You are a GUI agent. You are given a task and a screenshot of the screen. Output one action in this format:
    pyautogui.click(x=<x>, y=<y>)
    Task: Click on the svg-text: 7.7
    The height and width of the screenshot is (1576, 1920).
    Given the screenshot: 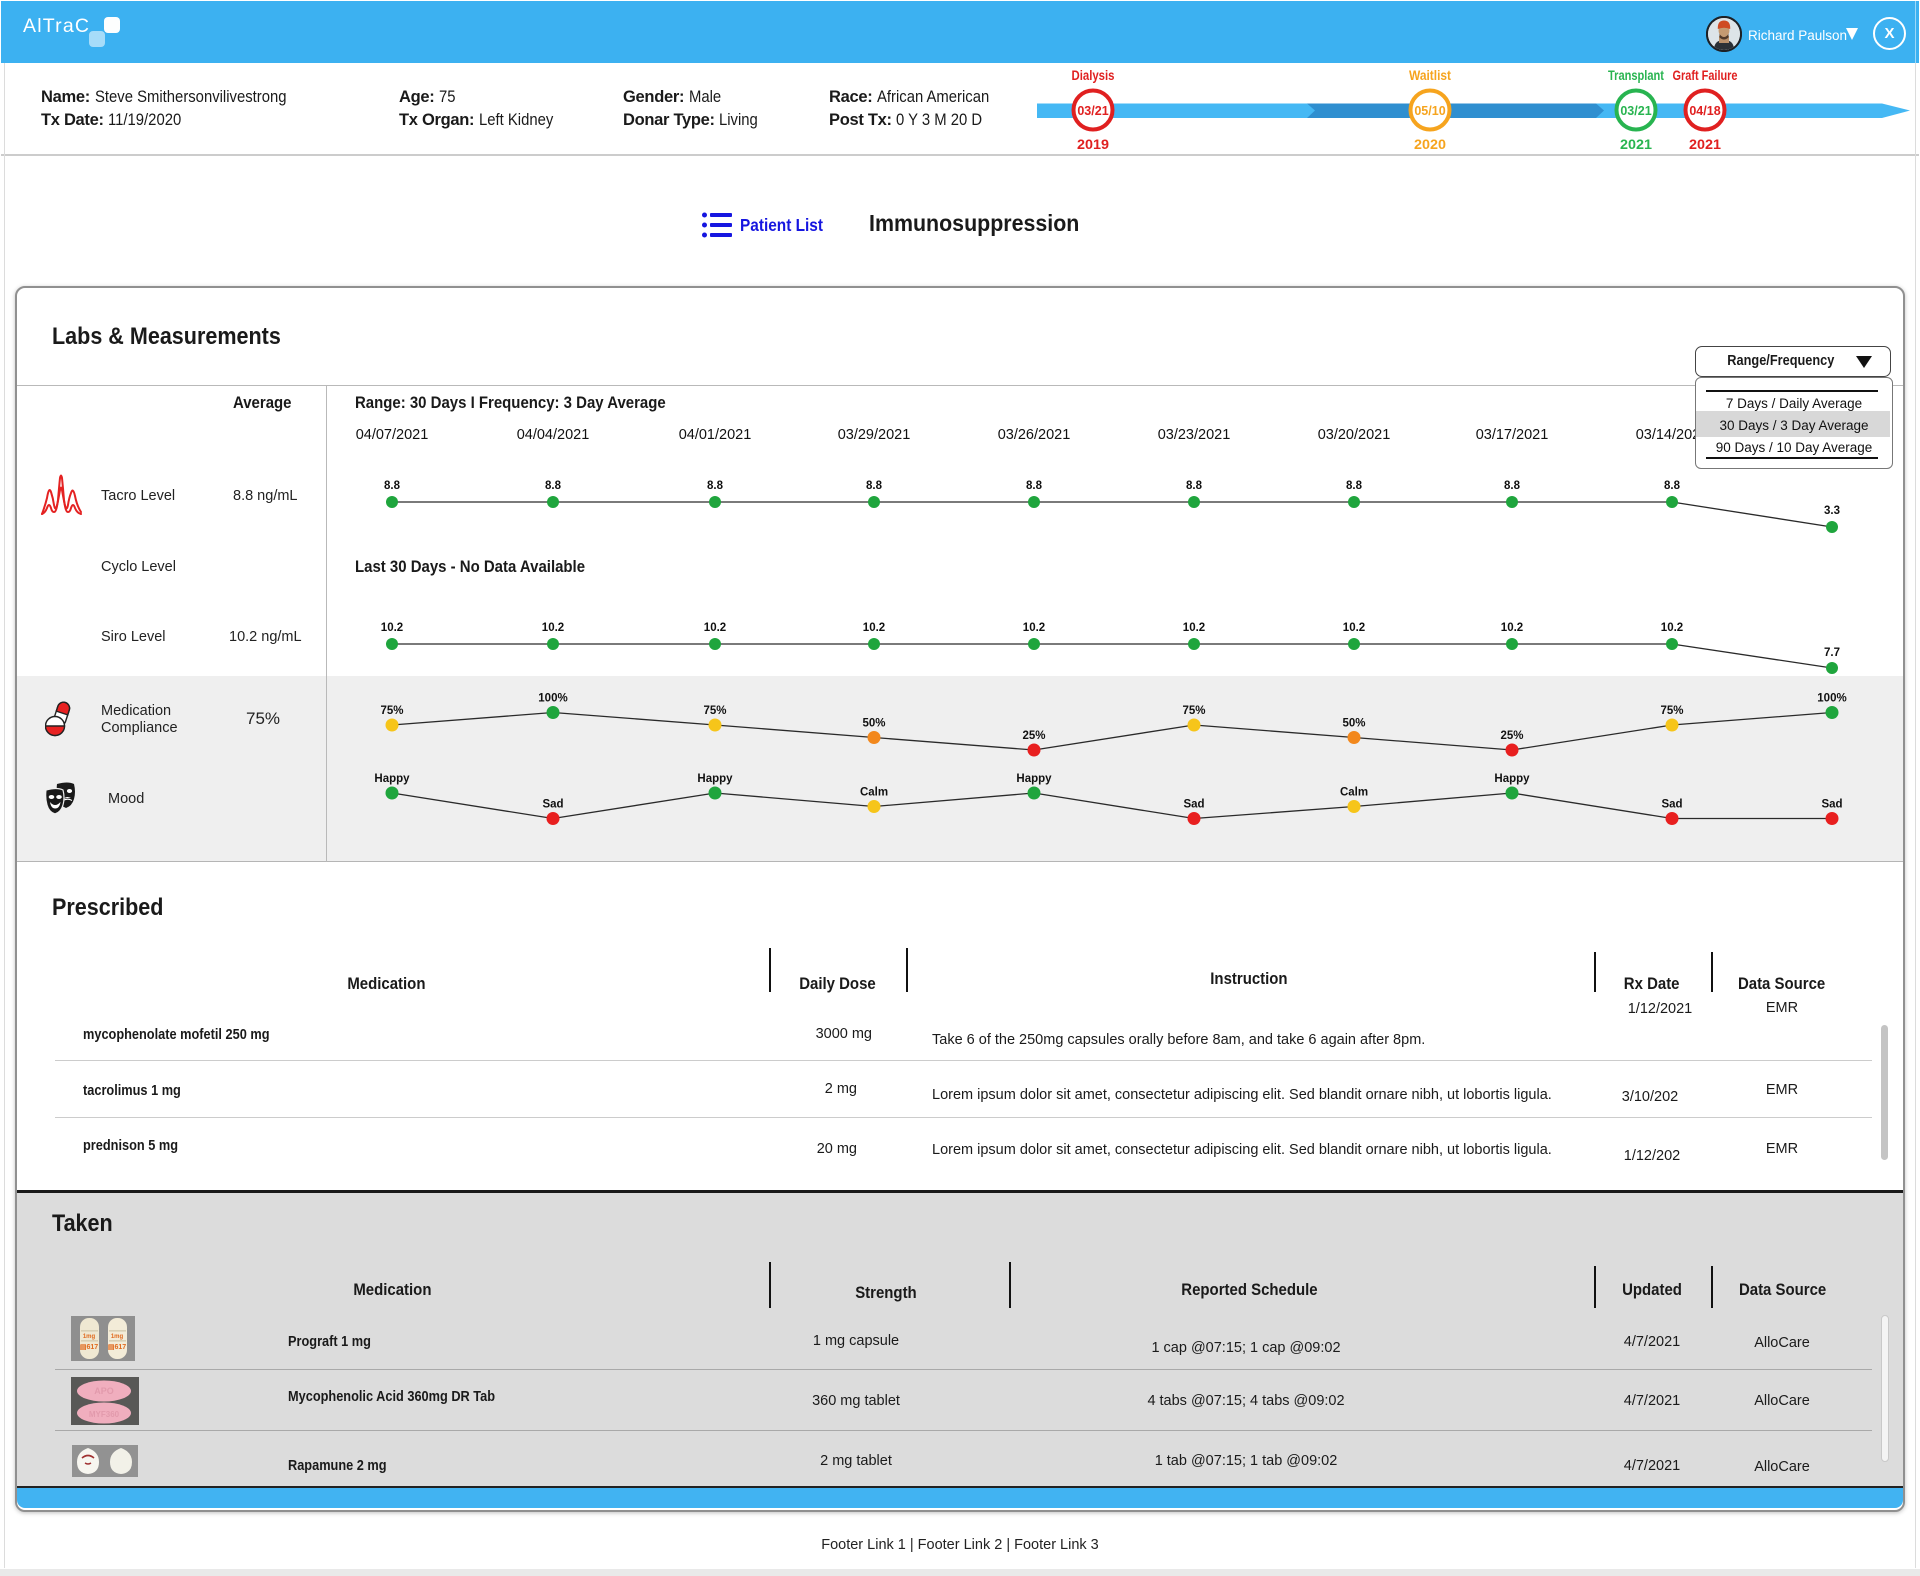 What is the action you would take?
    pyautogui.click(x=1832, y=653)
    